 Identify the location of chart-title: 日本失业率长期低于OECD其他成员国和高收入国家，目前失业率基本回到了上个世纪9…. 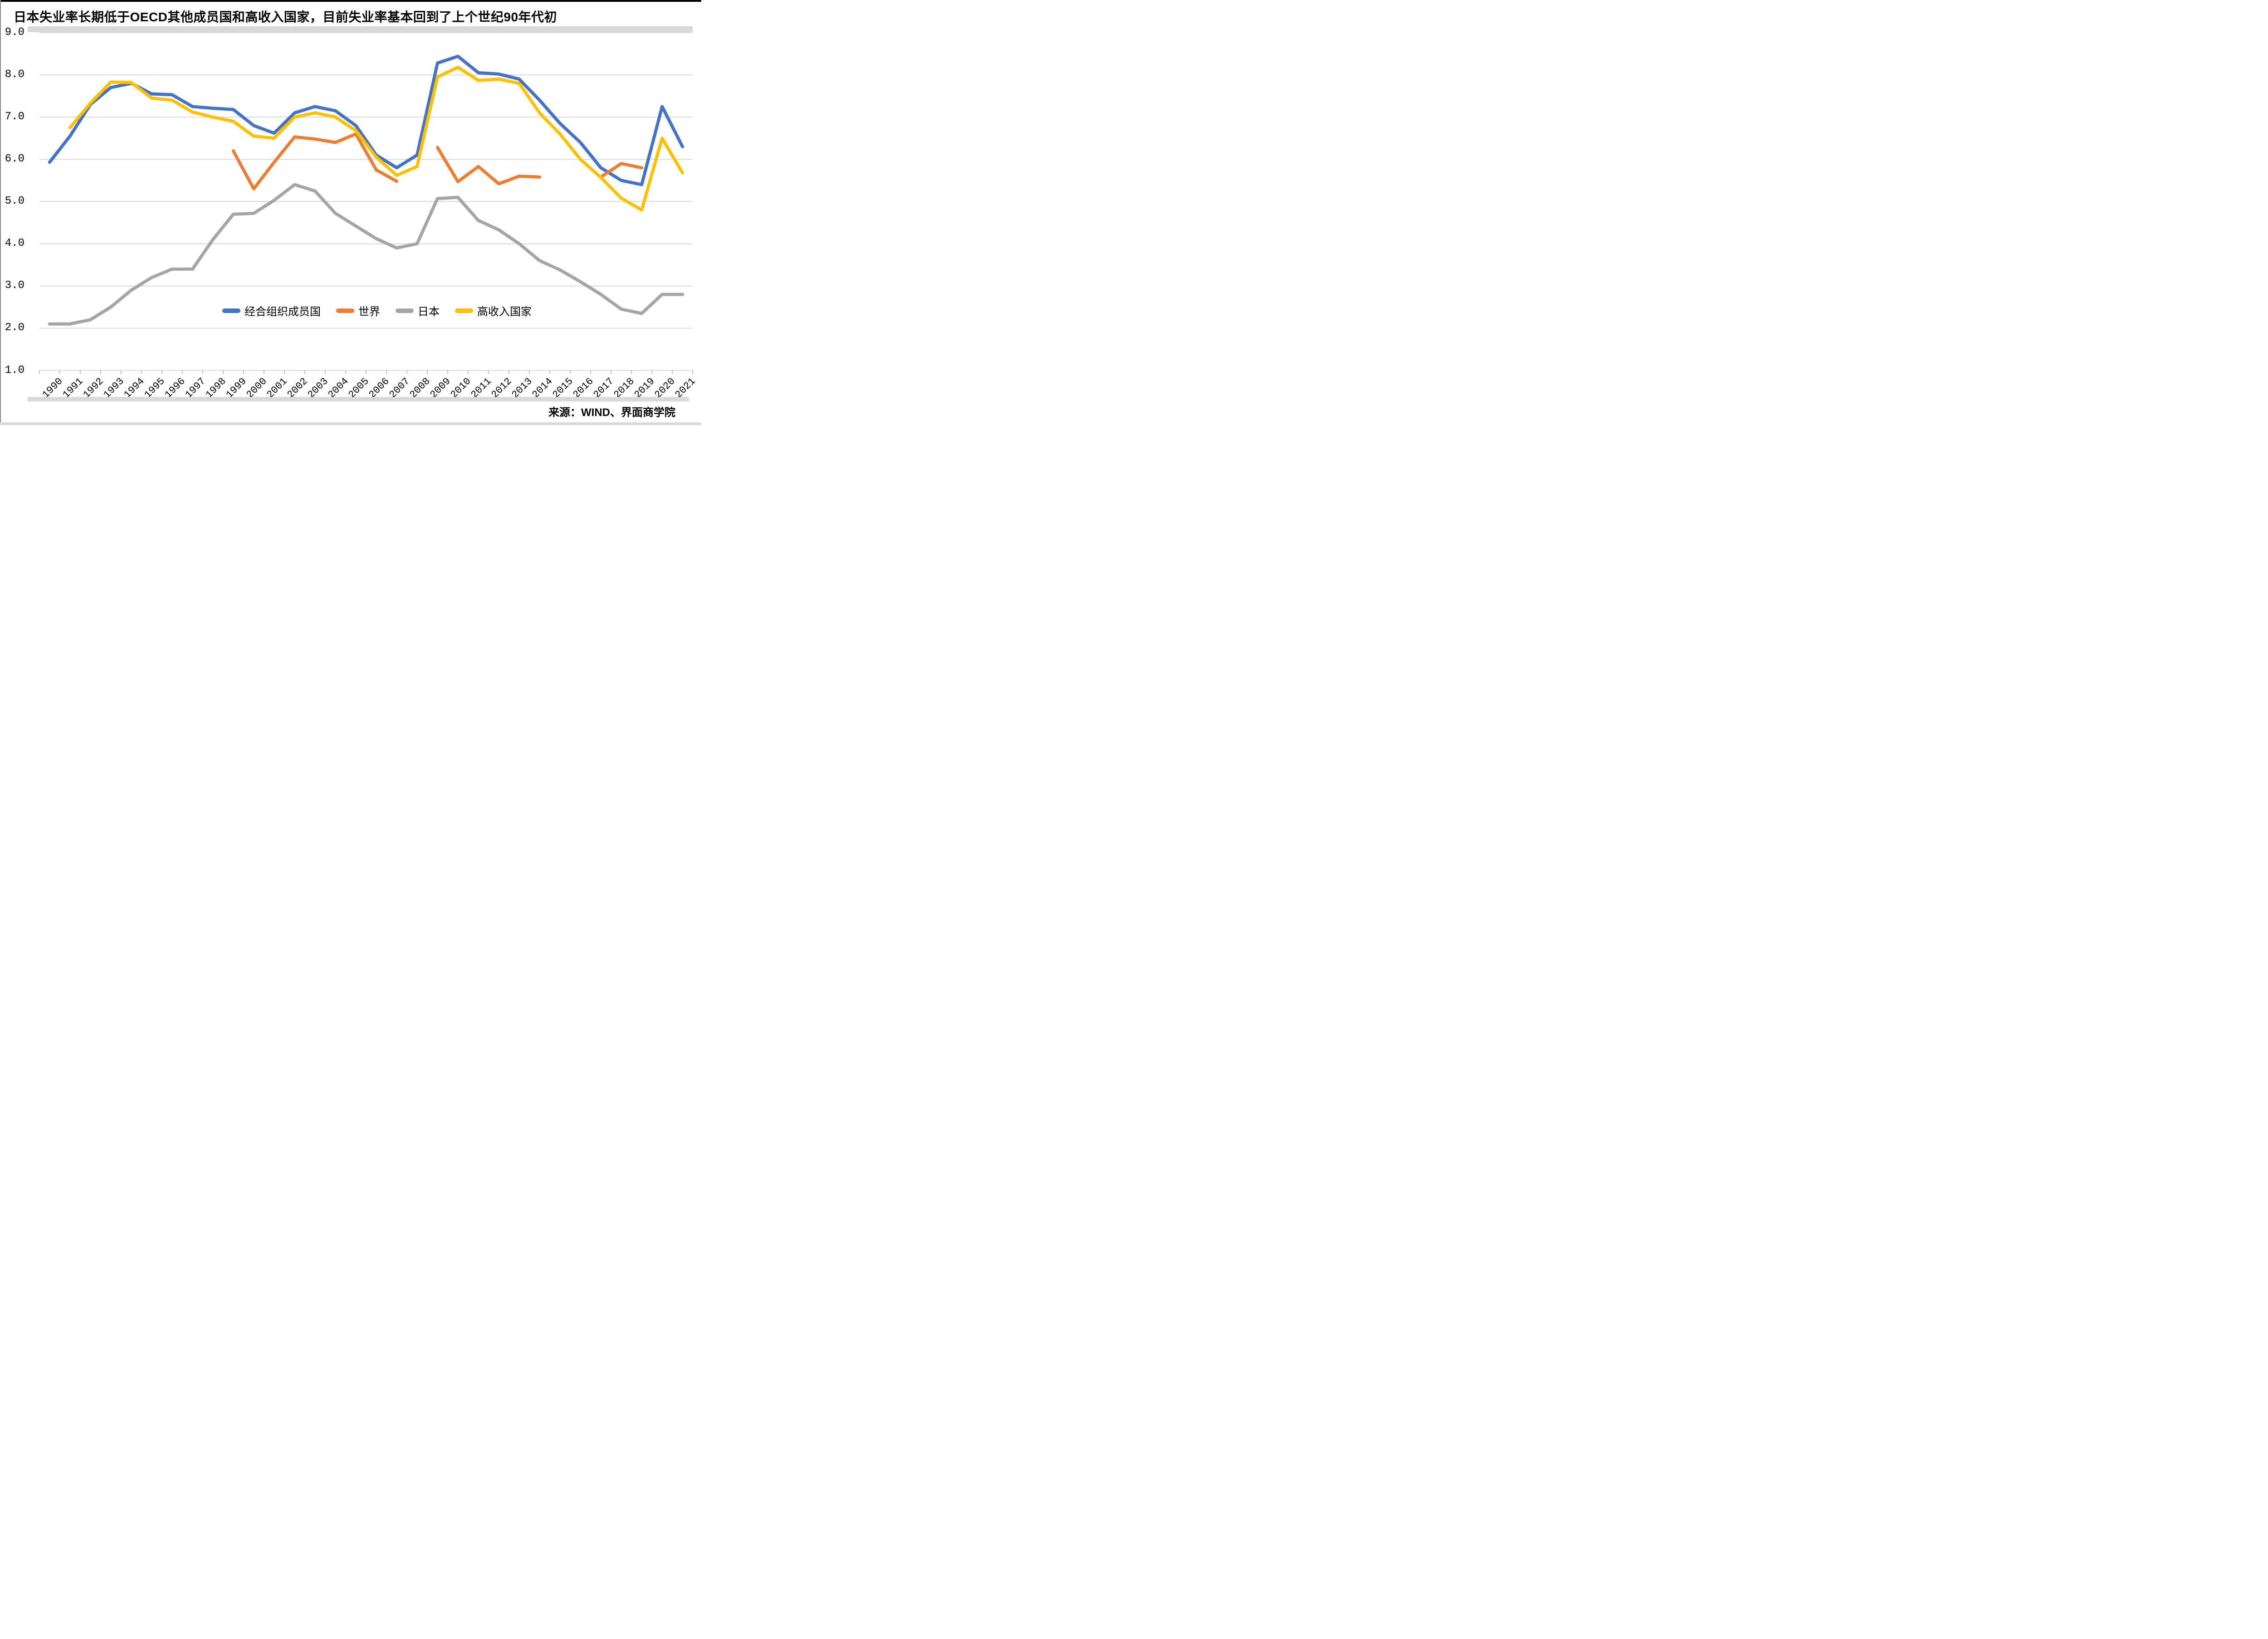
(285, 17).